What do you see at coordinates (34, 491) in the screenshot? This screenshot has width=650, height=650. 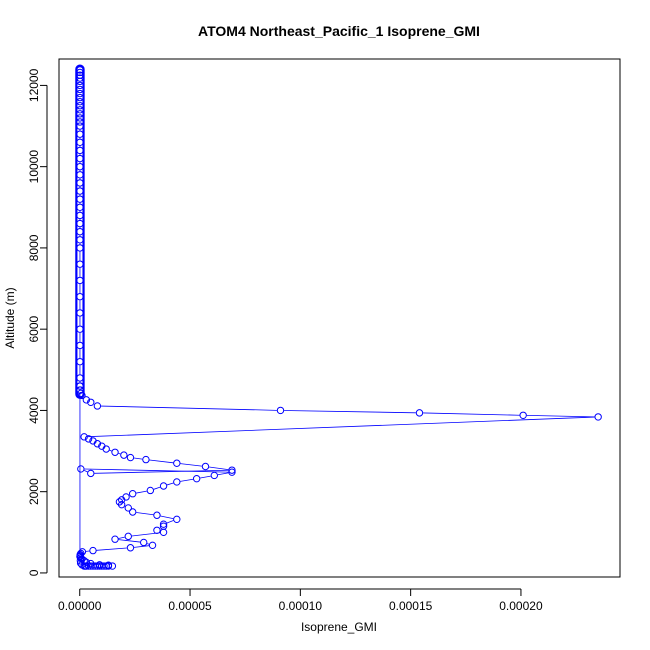 I see `y-tick-label: 2000` at bounding box center [34, 491].